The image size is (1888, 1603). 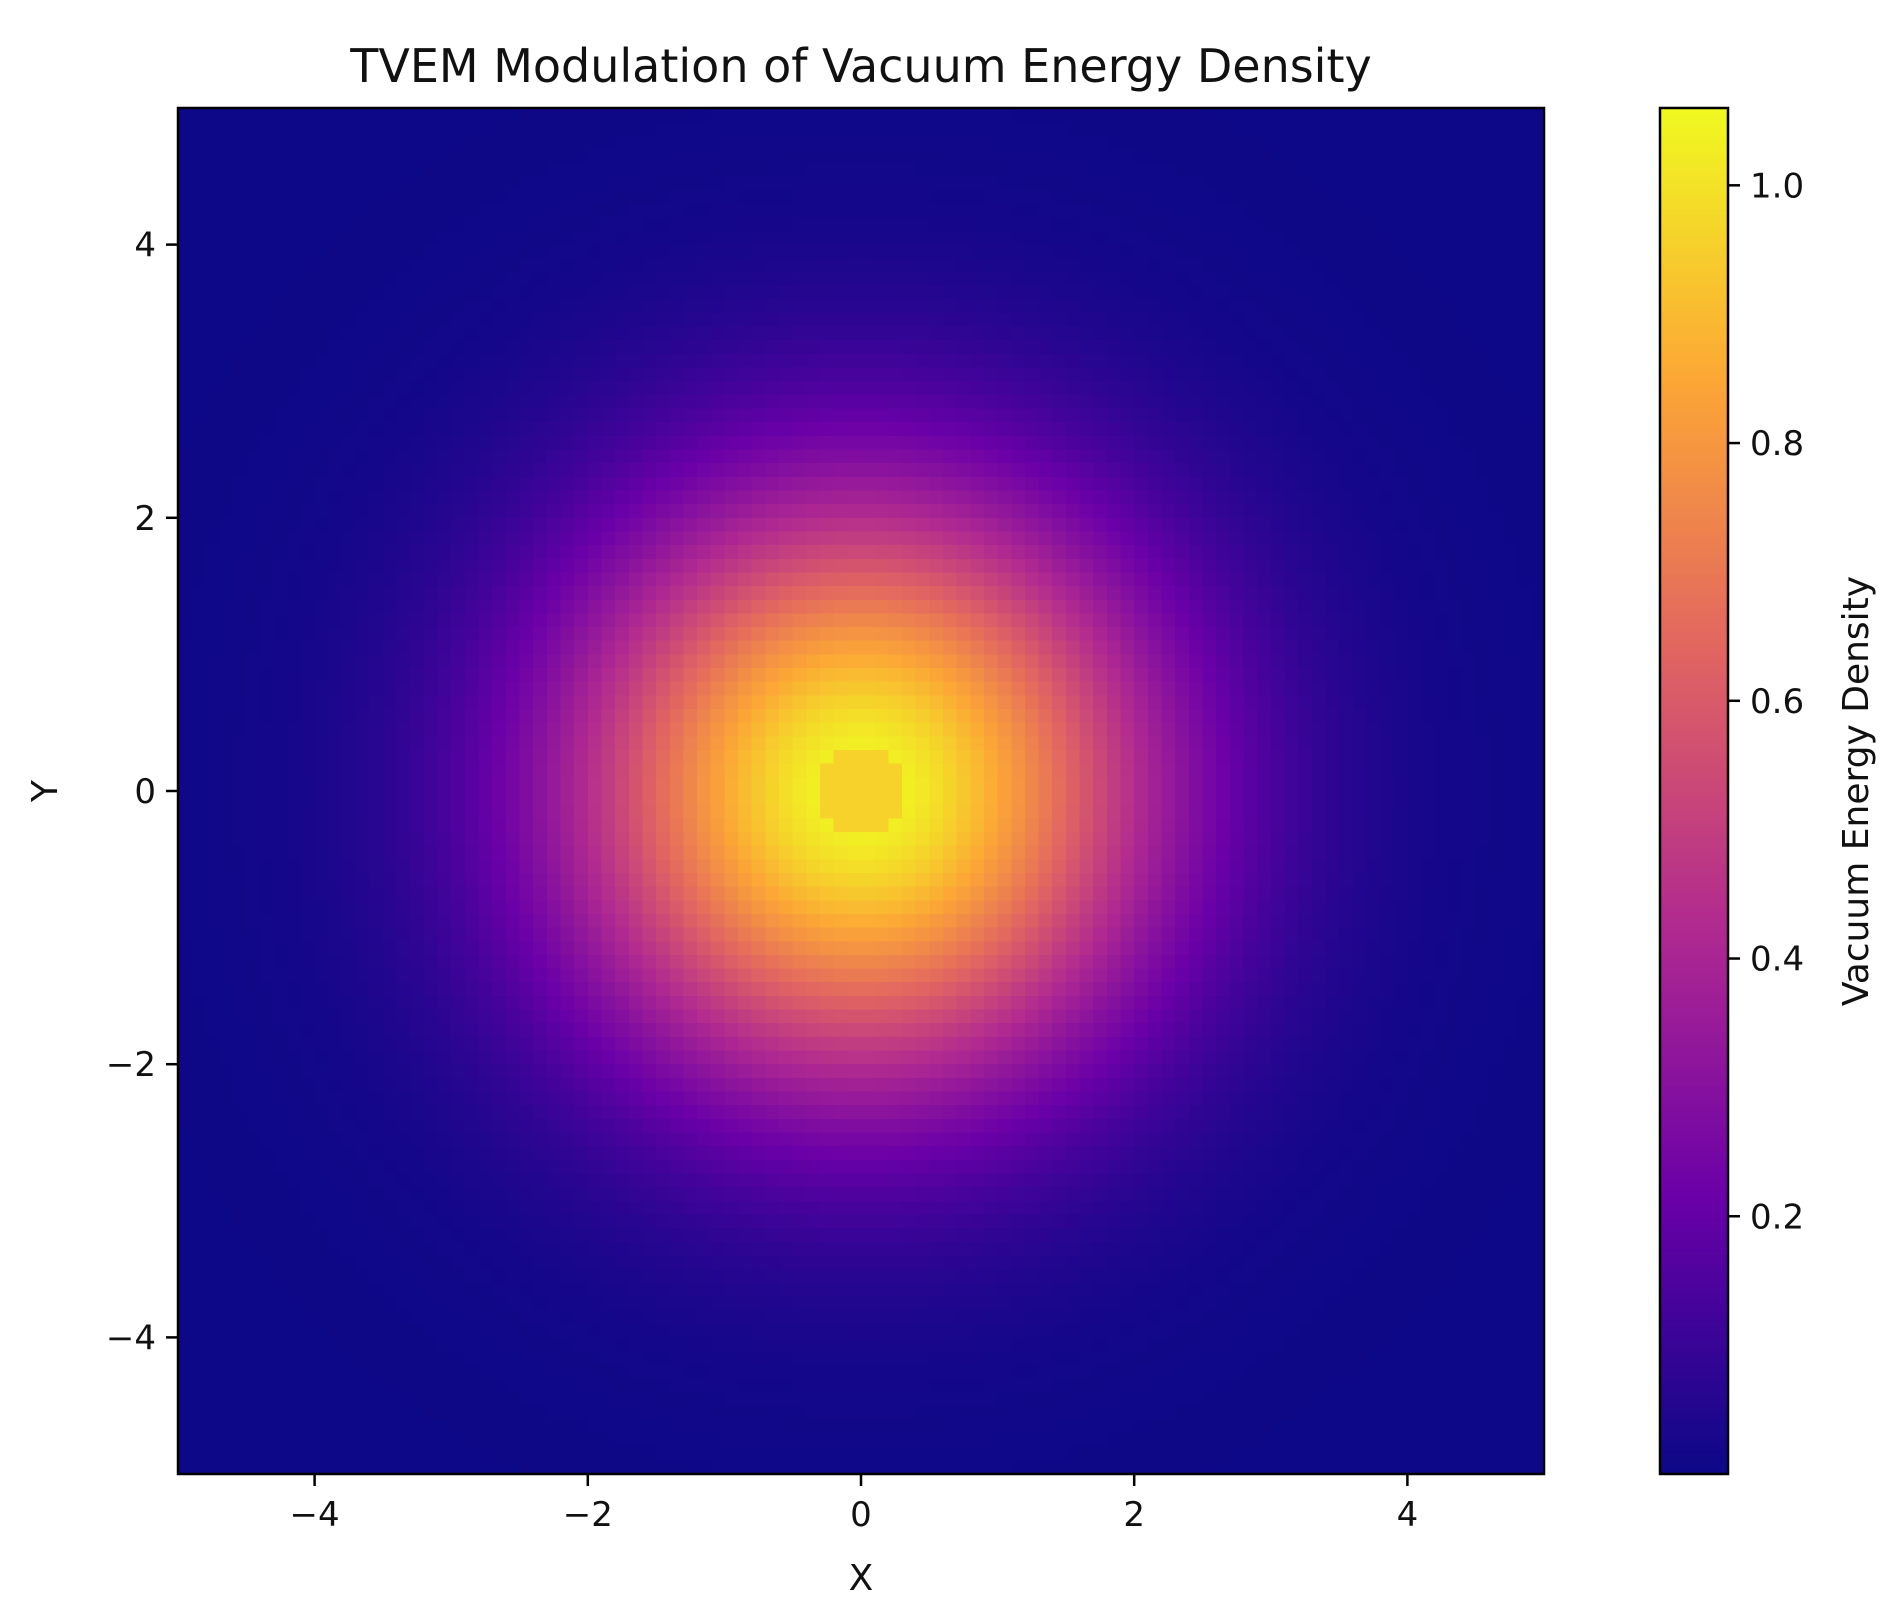 I want to click on colorbar-tick-label: 0.2, so click(x=1777, y=1217).